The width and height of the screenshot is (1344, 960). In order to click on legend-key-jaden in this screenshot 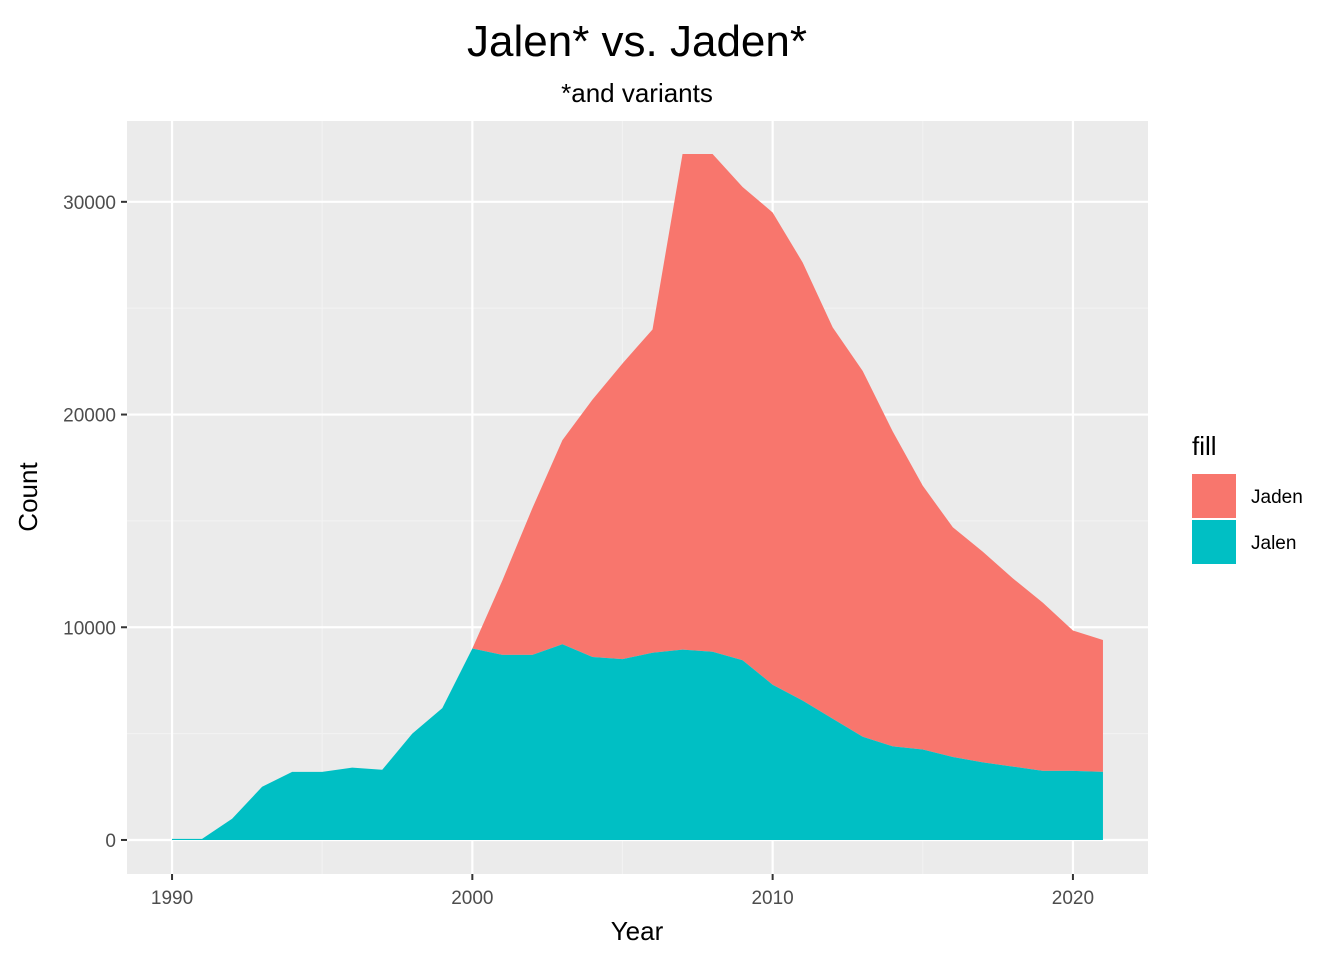, I will do `click(1214, 496)`.